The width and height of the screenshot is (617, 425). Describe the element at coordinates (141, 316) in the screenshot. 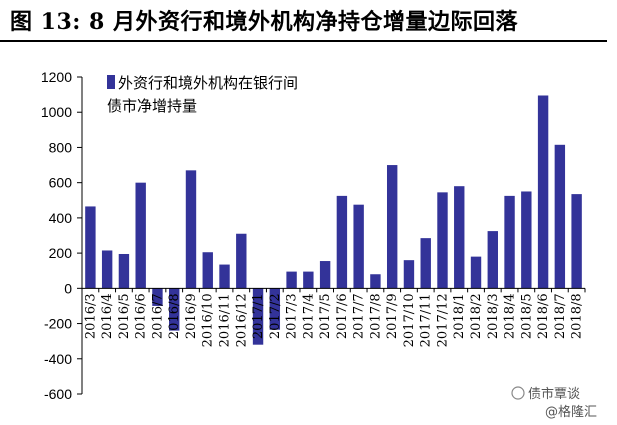

I see `x-tick-label: 2016/6` at that location.